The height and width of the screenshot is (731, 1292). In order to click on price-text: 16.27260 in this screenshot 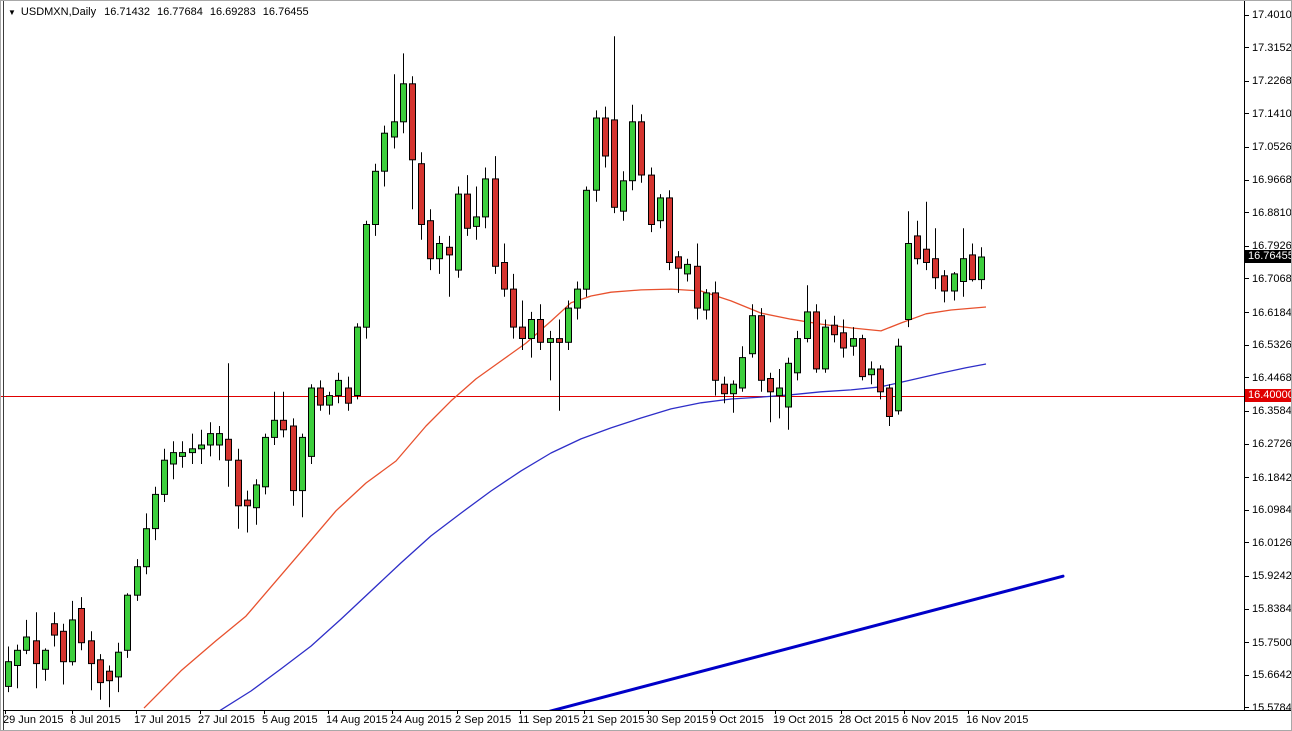, I will do `click(1272, 444)`.